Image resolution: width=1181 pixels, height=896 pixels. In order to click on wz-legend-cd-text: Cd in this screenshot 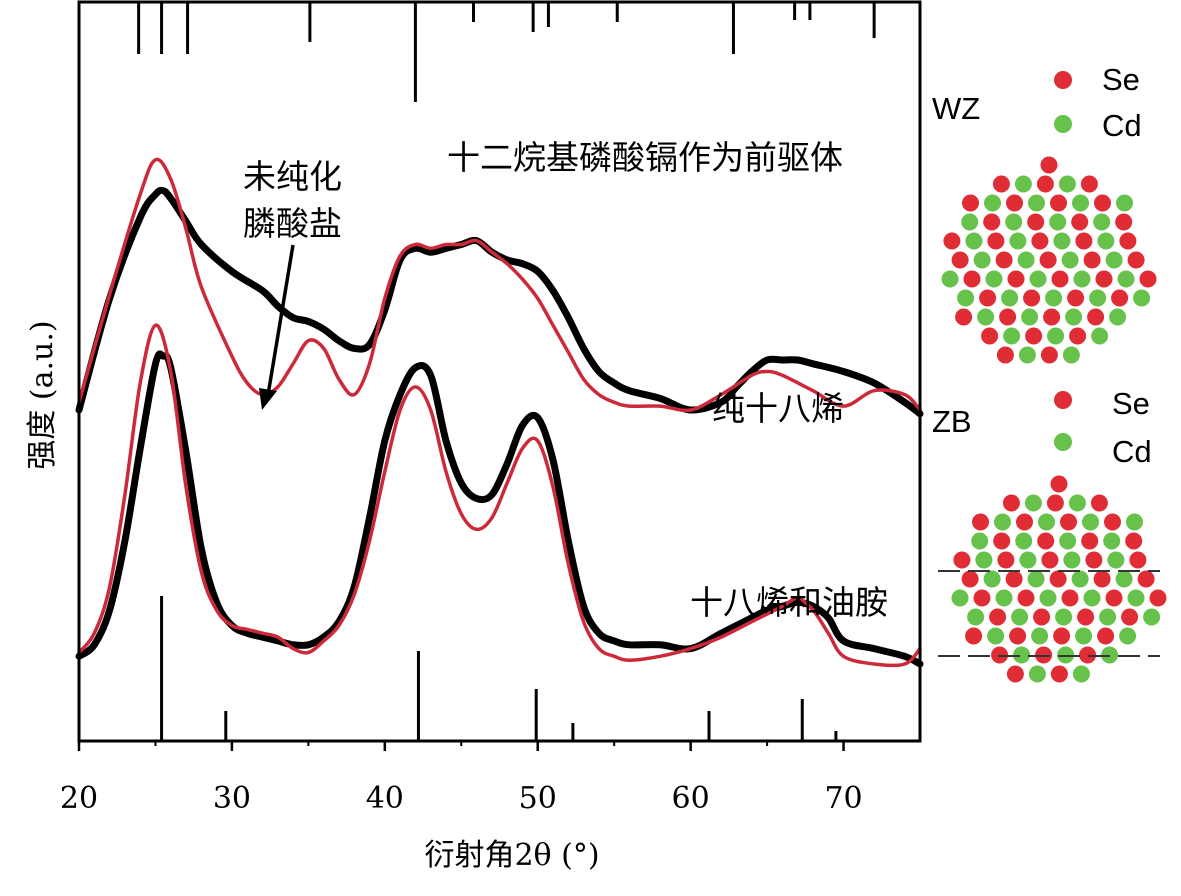, I will do `click(1122, 125)`.